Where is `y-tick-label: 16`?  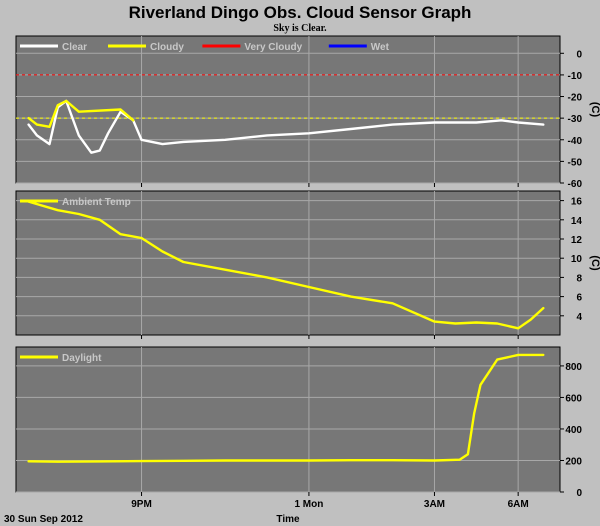
y-tick-label: 16 is located at coordinates (577, 202).